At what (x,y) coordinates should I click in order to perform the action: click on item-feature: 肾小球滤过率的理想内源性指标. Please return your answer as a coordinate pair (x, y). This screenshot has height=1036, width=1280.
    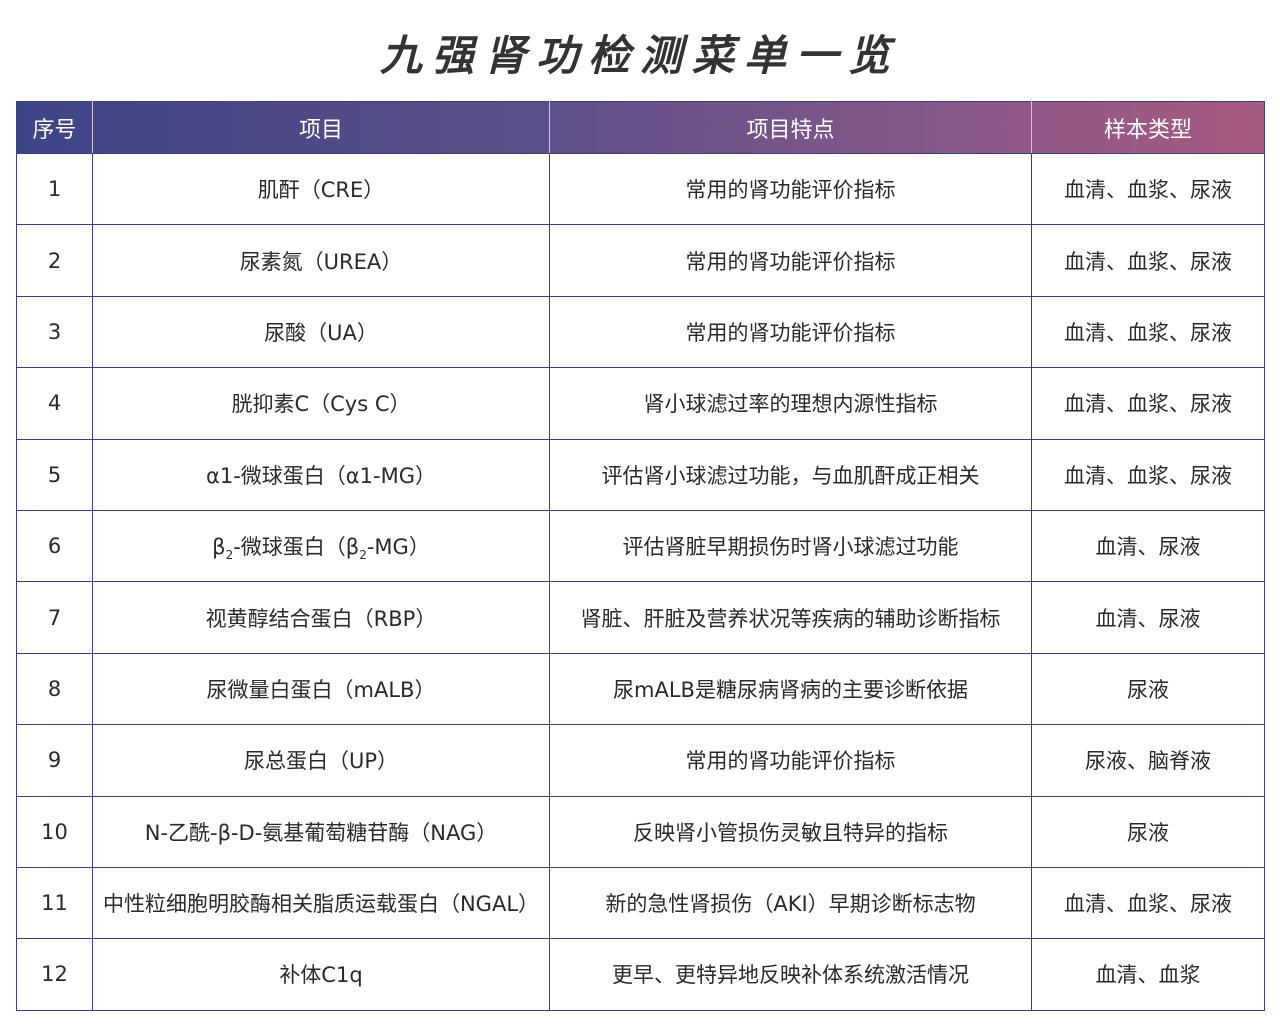
    Looking at the image, I should click on (790, 403).